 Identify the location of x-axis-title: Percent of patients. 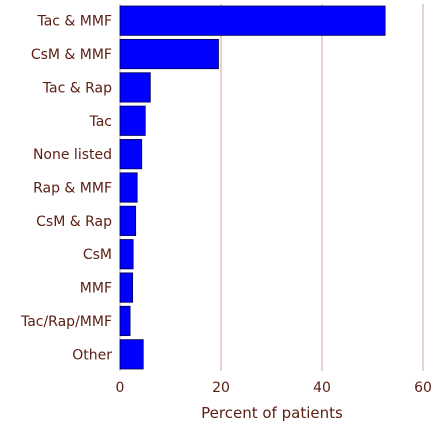
(272, 413).